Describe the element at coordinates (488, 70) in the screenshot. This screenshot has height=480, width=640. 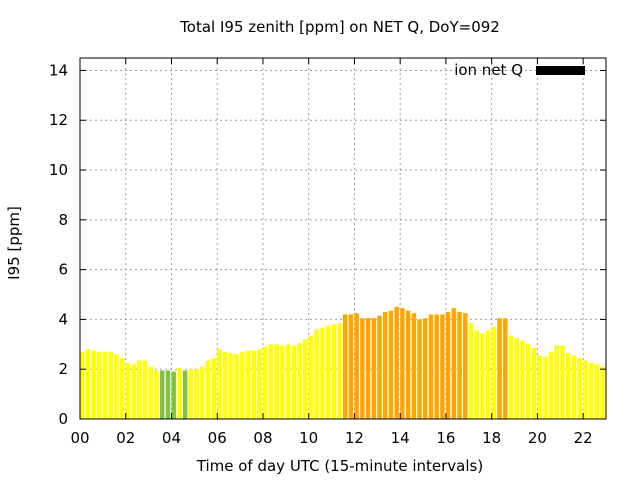
I see `legend-label: ion net Q` at that location.